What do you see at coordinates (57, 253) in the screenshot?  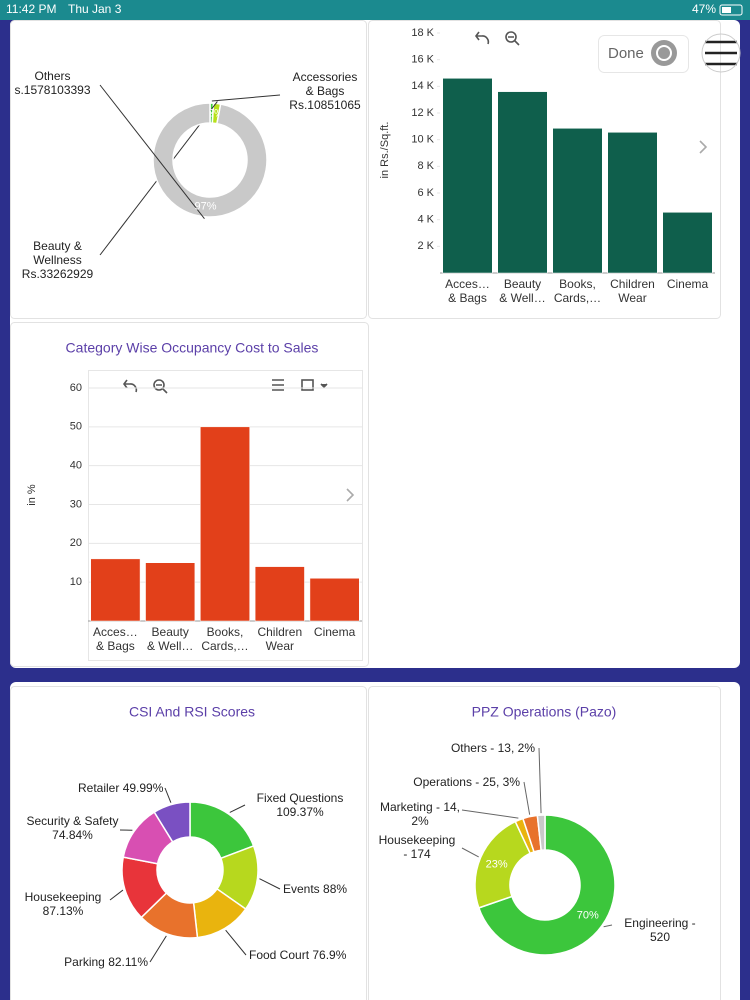 I see `slice-name: Beauty & Wellness` at bounding box center [57, 253].